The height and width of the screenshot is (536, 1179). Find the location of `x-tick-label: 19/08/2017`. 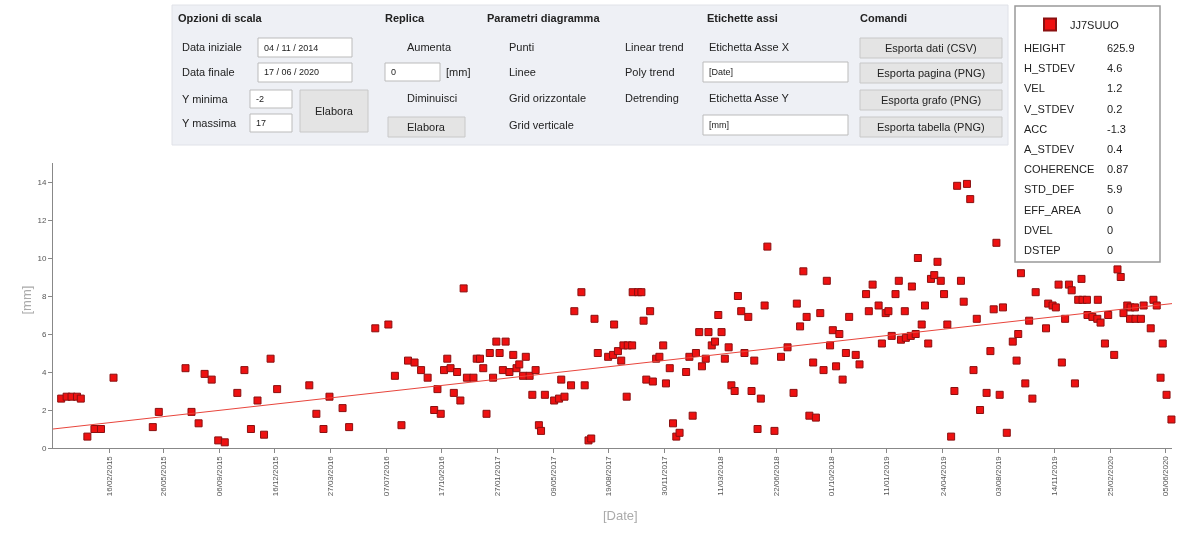

x-tick-label: 19/08/2017 is located at coordinates (609, 476).